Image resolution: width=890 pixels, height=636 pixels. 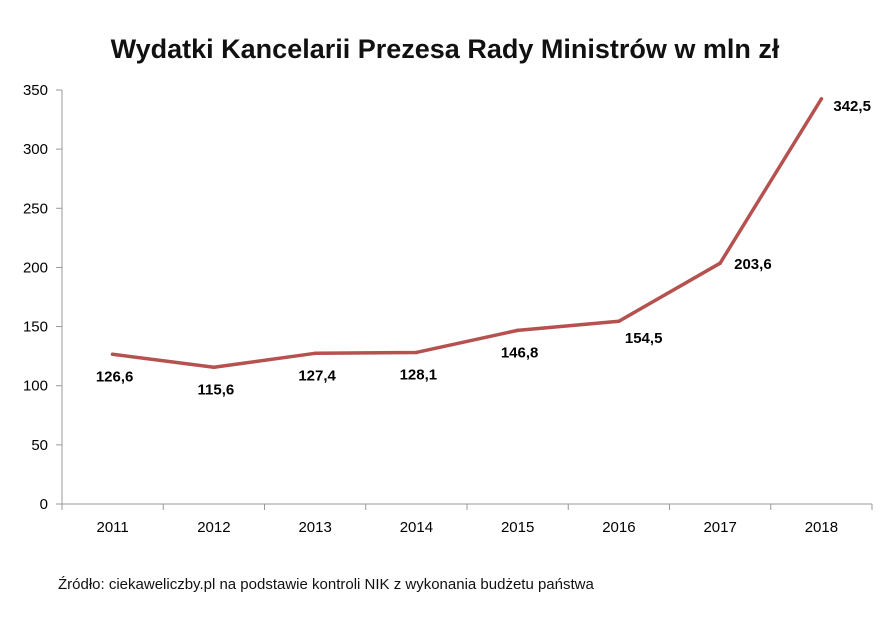 I want to click on y-axis: 0 50 100 150 200 250 300 350, so click(x=43, y=297).